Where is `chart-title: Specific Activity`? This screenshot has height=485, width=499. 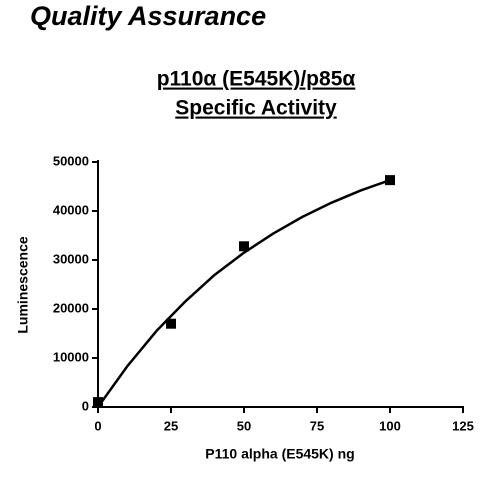 chart-title: Specific Activity is located at coordinates (256, 108).